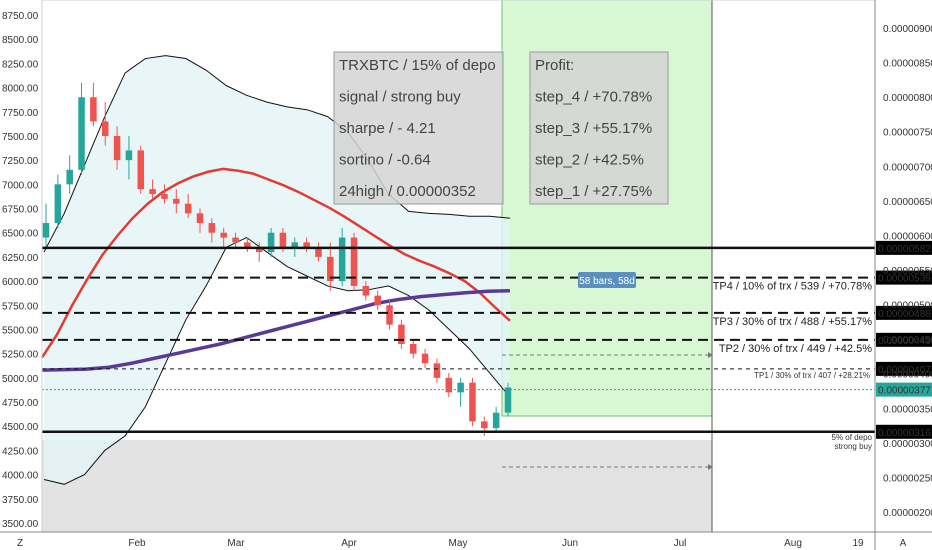 This screenshot has width=932, height=550. What do you see at coordinates (907, 409) in the screenshot?
I see `right-axis-tick: 0.00000350` at bounding box center [907, 409].